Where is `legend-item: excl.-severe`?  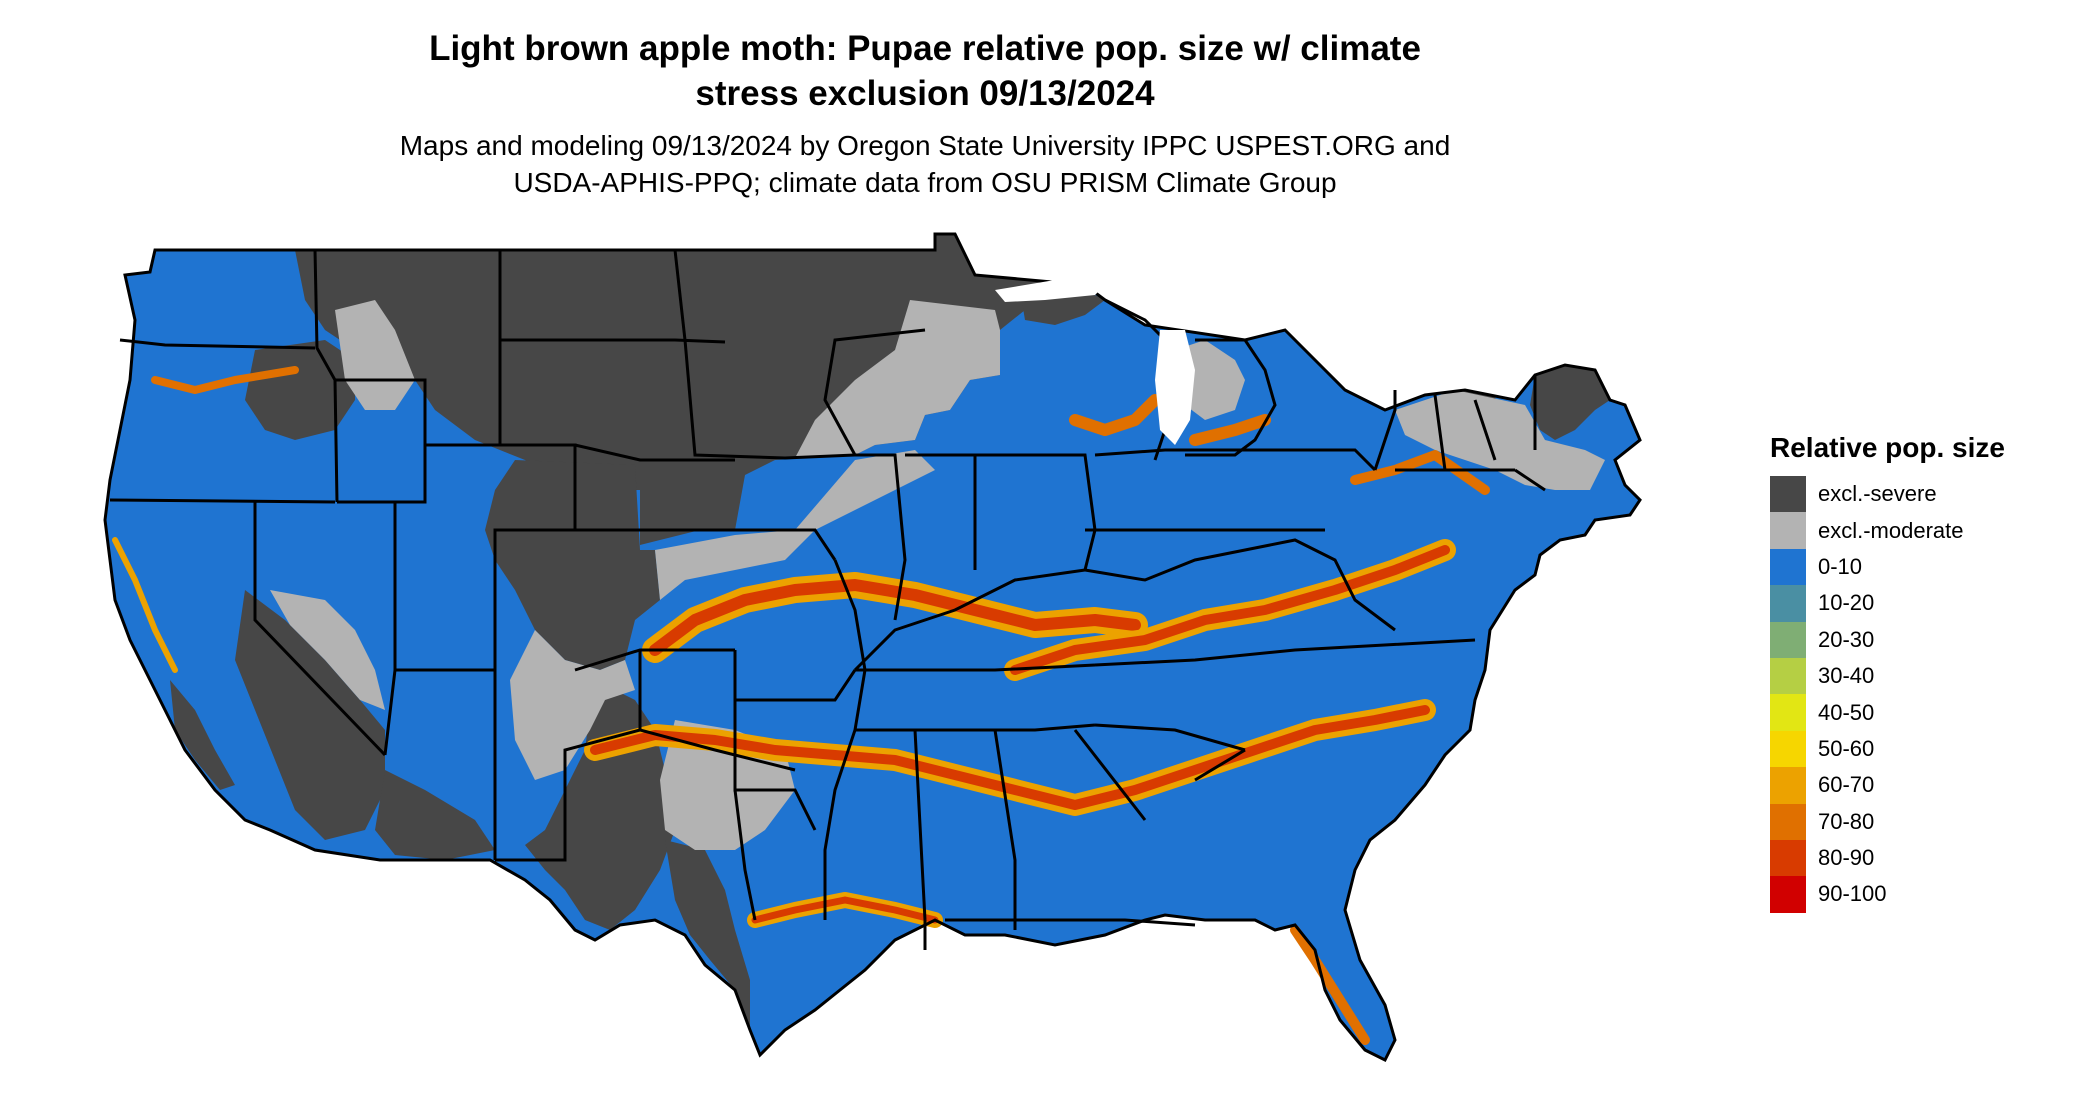 legend-item: excl.-severe is located at coordinates (1887, 494).